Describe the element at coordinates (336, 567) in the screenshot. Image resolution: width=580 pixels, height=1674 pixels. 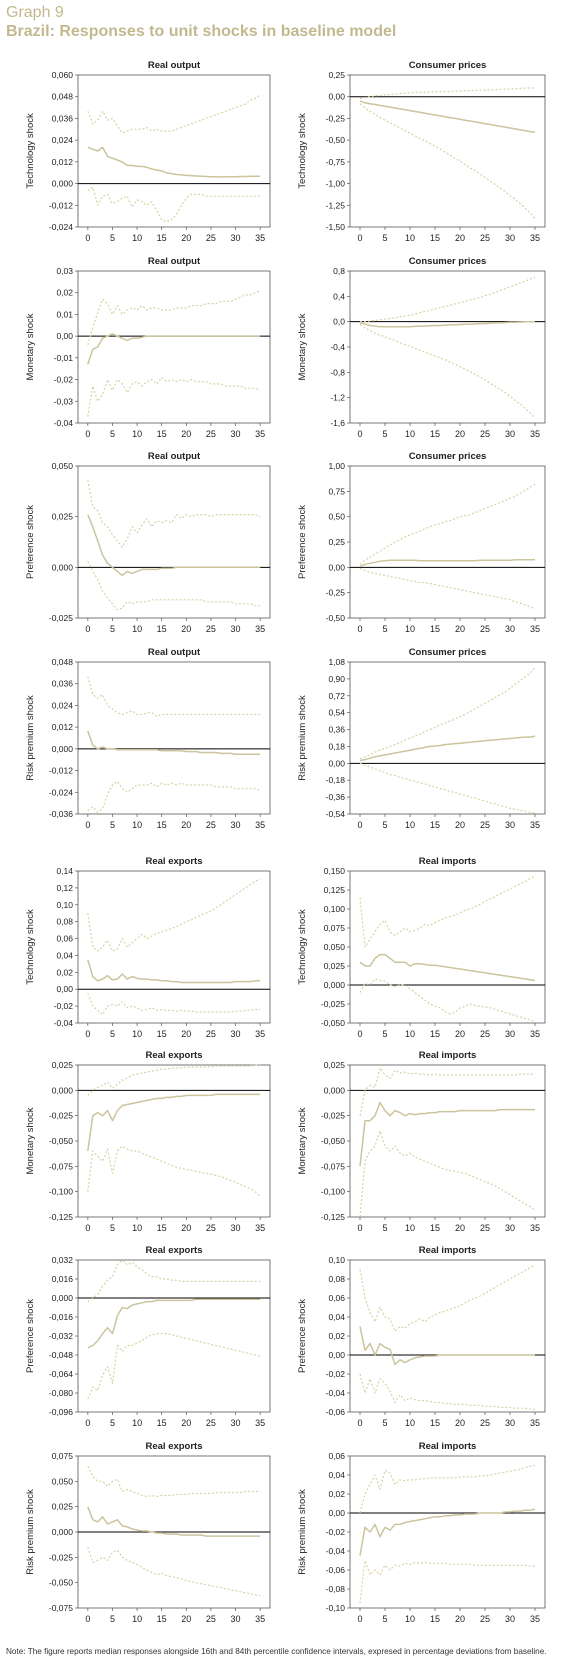
I see `y-tick-label: 0,00` at that location.